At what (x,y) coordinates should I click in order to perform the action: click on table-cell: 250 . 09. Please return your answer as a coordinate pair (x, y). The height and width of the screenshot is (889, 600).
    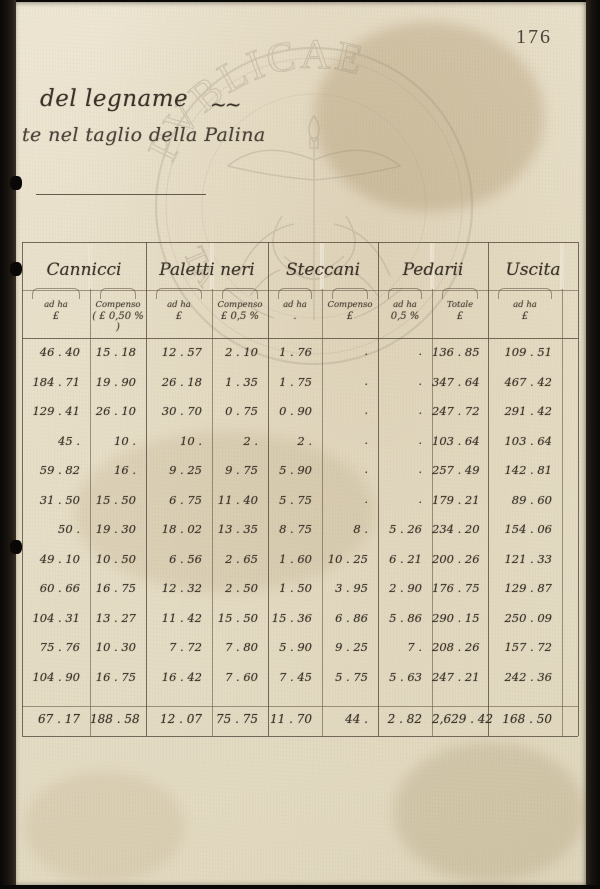
    Looking at the image, I should click on (528, 617).